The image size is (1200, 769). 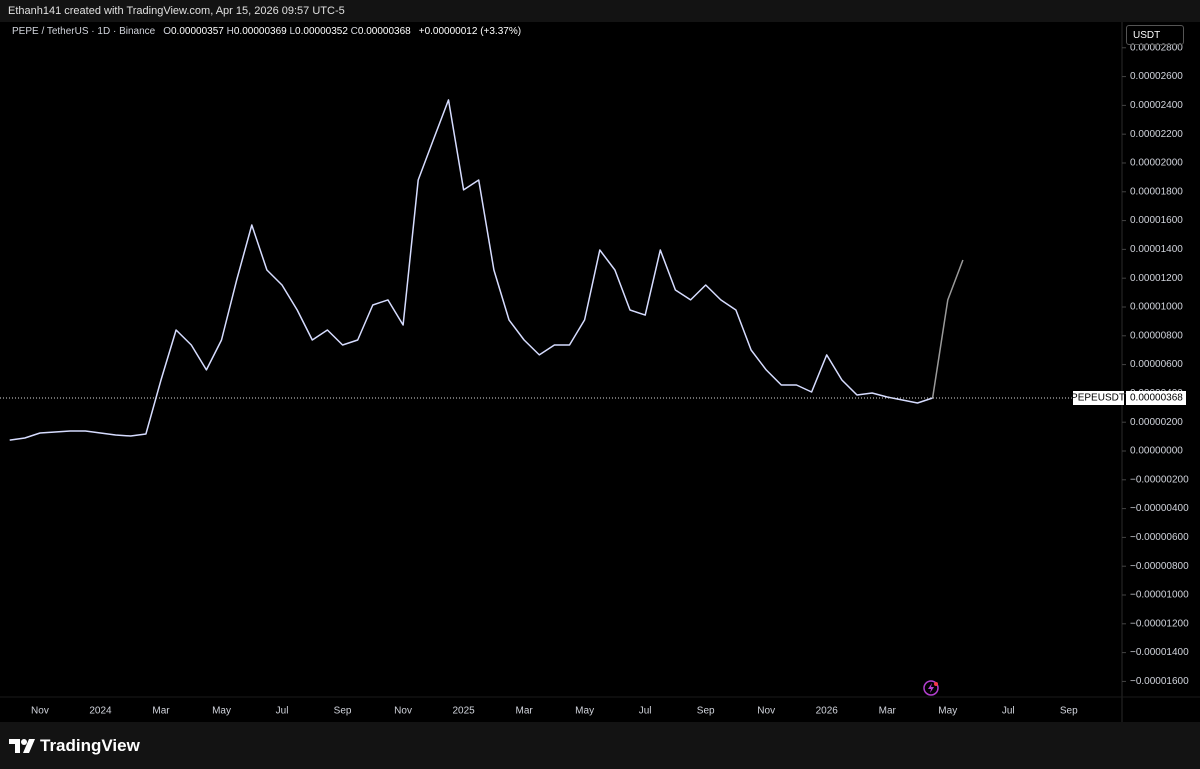 I want to click on y-tick-label: 0.00002400, so click(x=1156, y=105).